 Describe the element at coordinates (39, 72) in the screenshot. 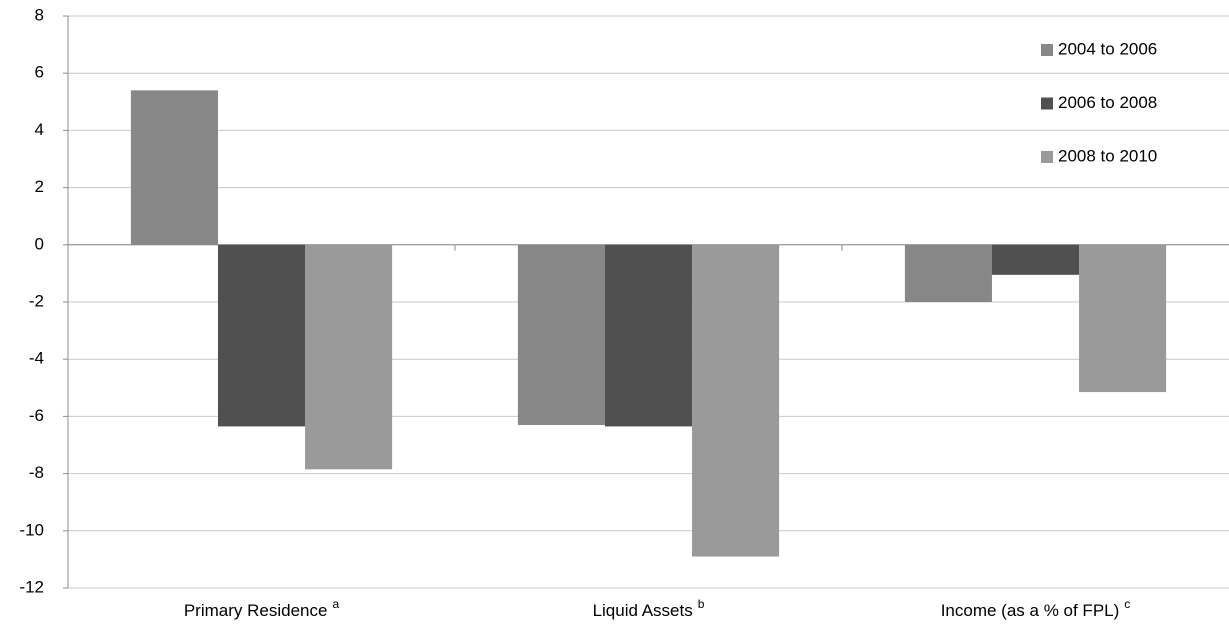

I see `y-tick-label: 6` at that location.